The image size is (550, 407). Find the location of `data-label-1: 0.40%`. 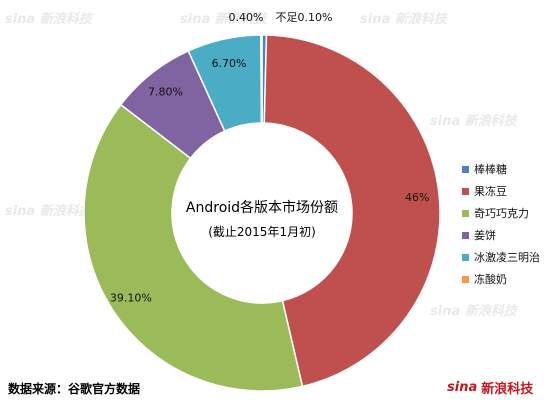

data-label-1: 0.40% is located at coordinates (246, 17).